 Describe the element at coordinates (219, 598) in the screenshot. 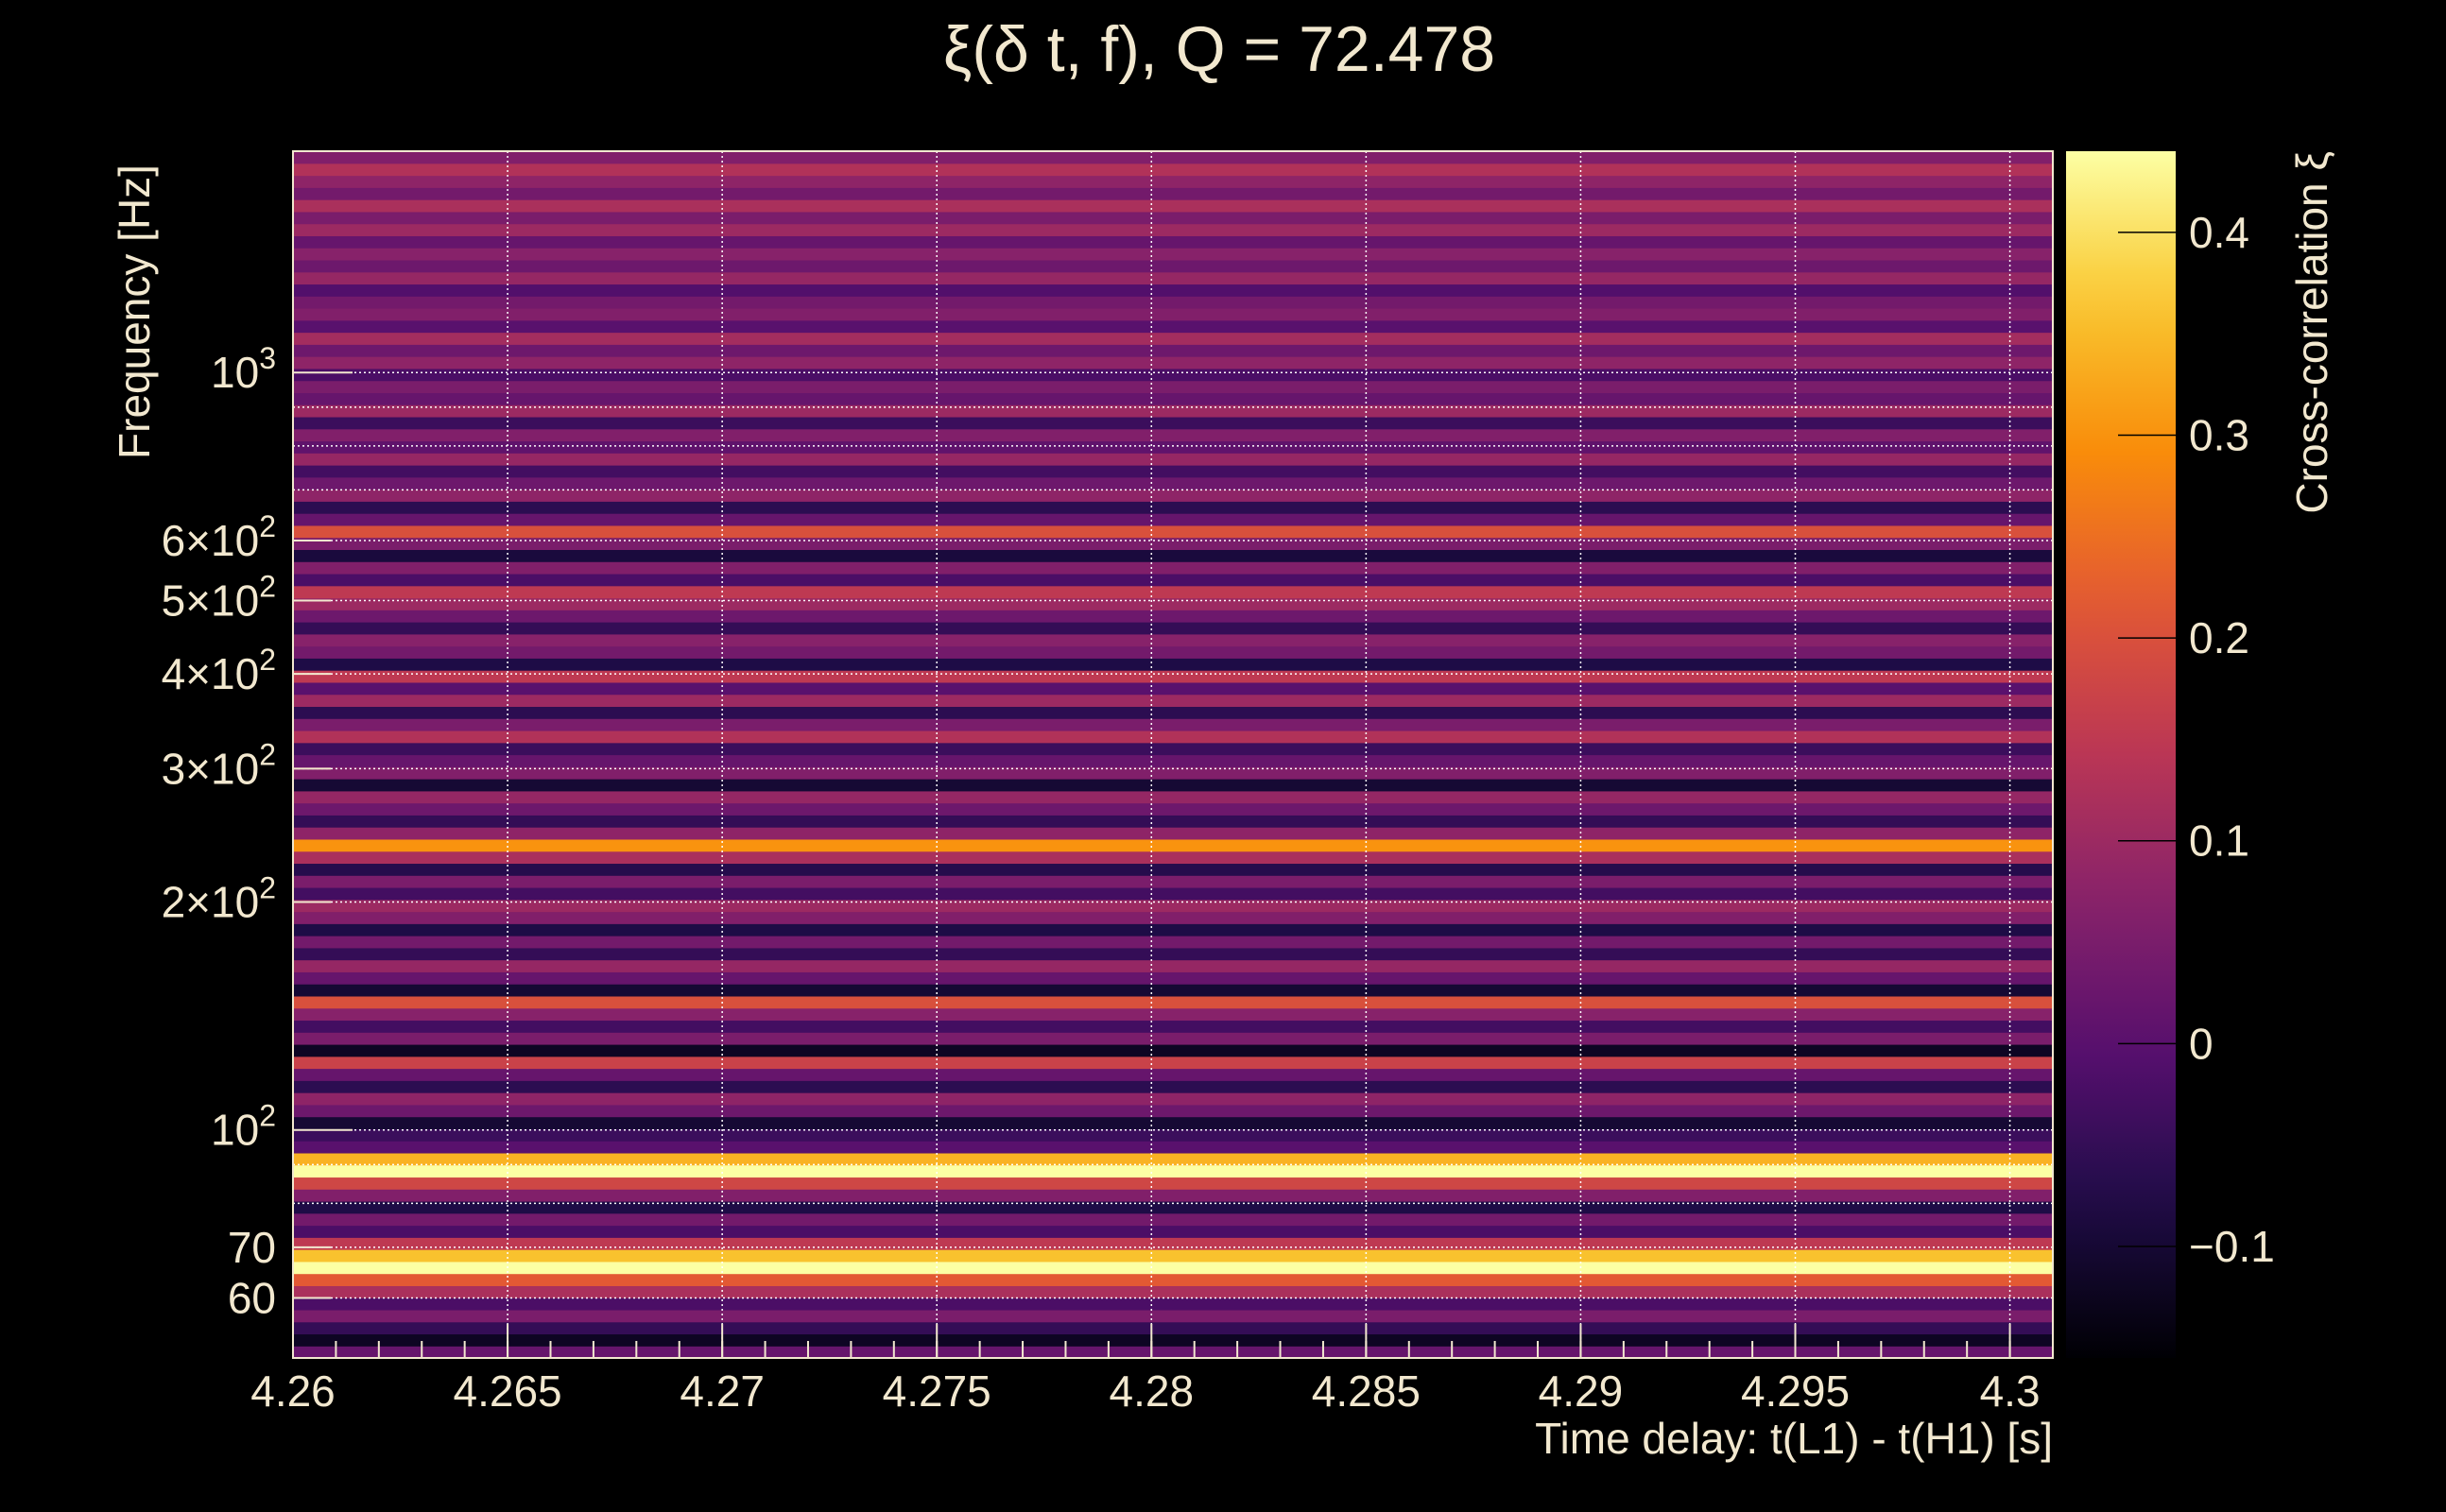

I see `y-tick-label: 5×10²` at that location.